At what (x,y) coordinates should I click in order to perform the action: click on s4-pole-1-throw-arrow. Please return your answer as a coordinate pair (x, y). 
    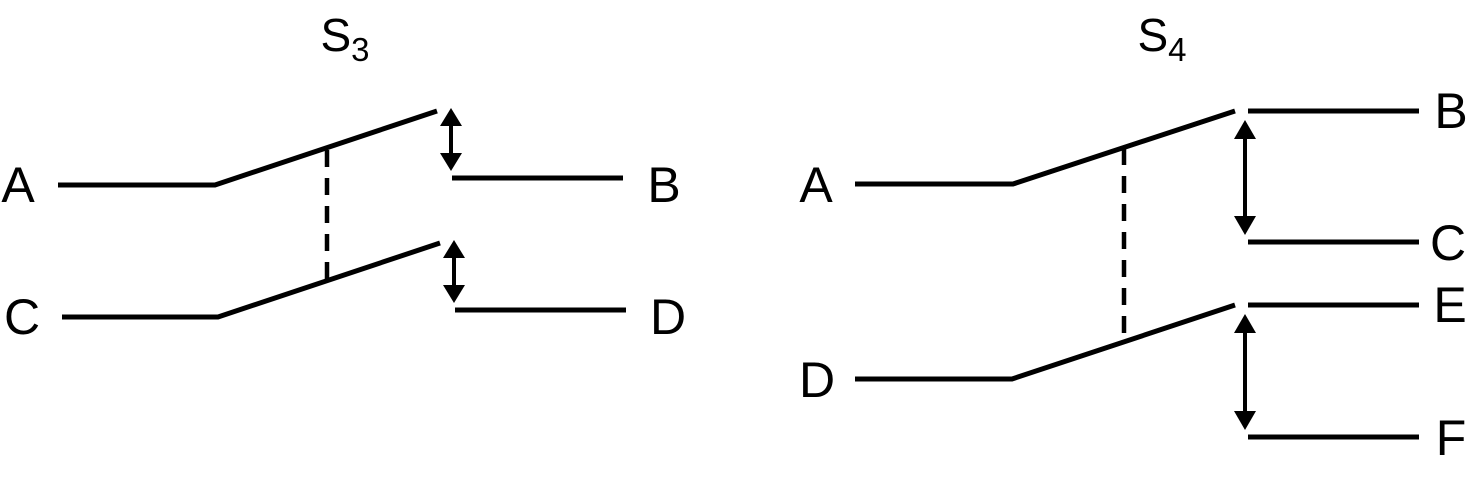
    Looking at the image, I should click on (1245, 177).